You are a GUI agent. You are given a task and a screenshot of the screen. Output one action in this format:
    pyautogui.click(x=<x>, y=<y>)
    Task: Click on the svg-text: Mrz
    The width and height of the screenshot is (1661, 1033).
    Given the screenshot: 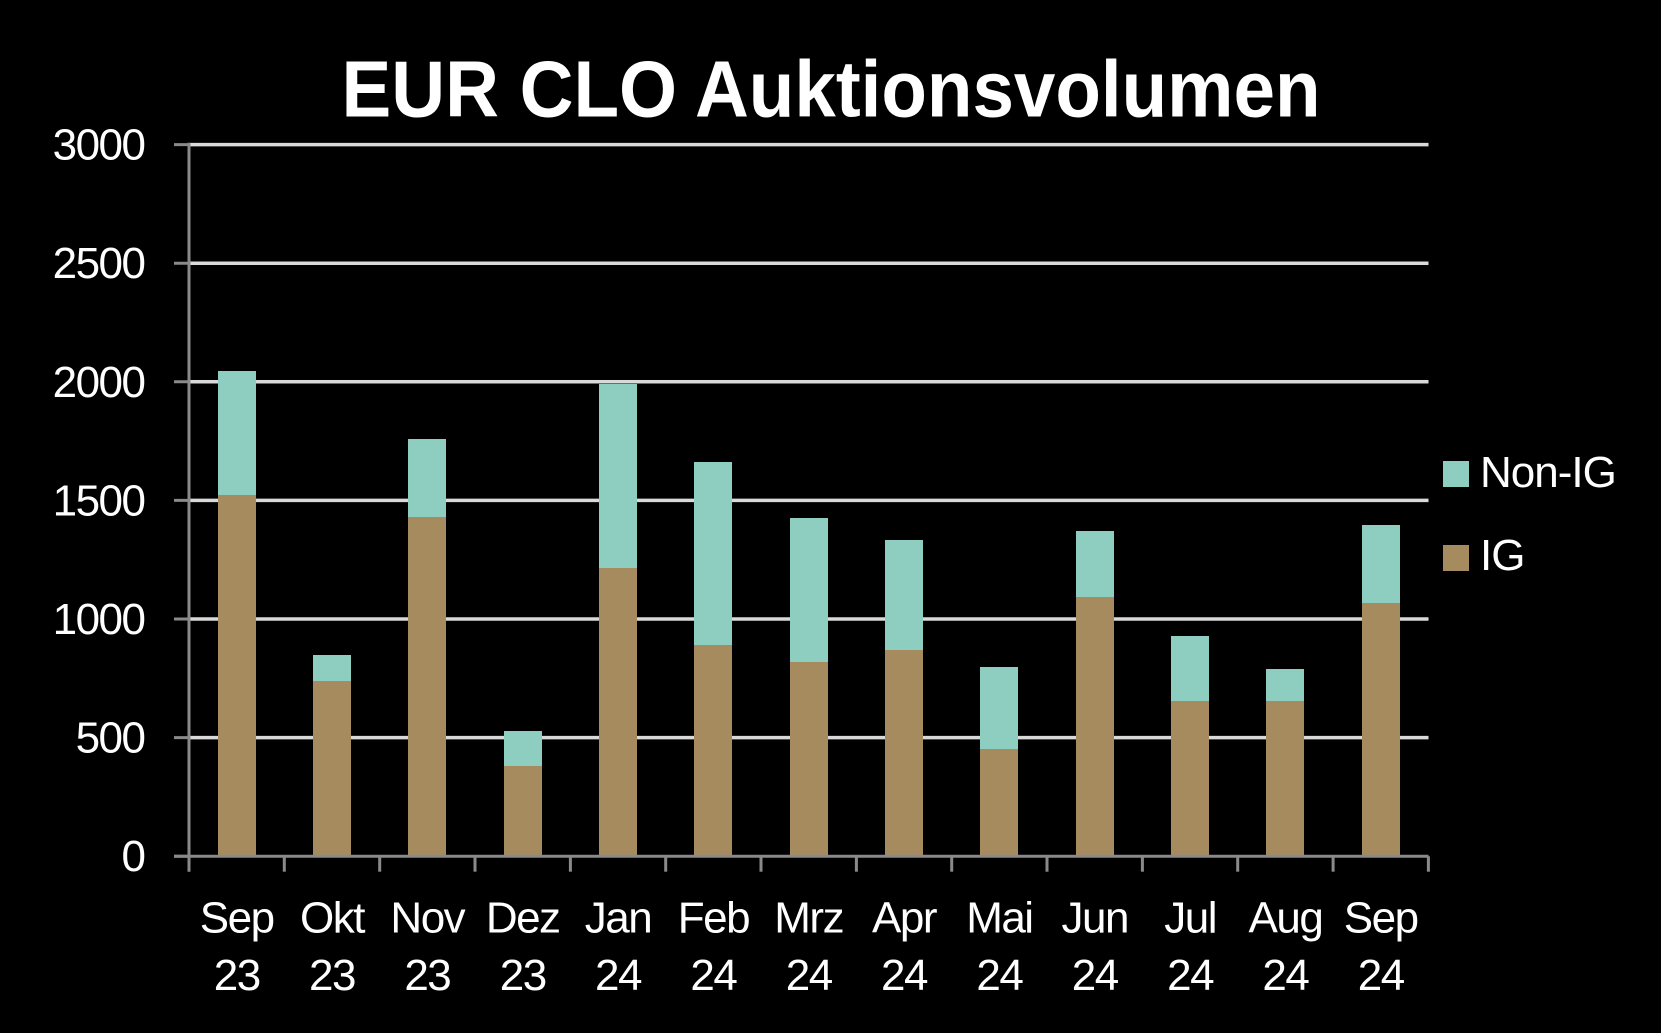 What is the action you would take?
    pyautogui.click(x=808, y=918)
    